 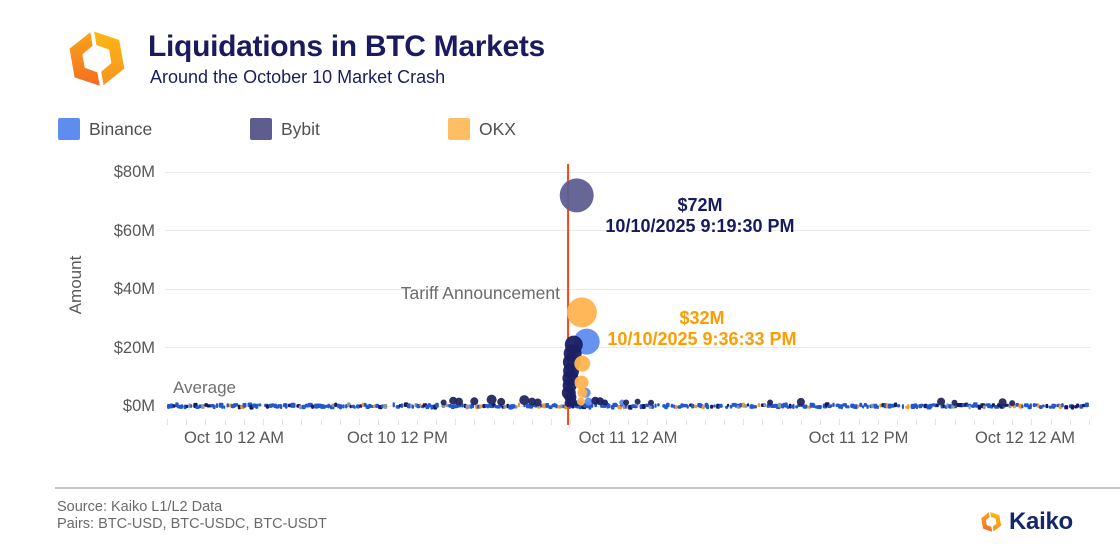 What do you see at coordinates (121, 128) in the screenshot?
I see `legend-label: Binance` at bounding box center [121, 128].